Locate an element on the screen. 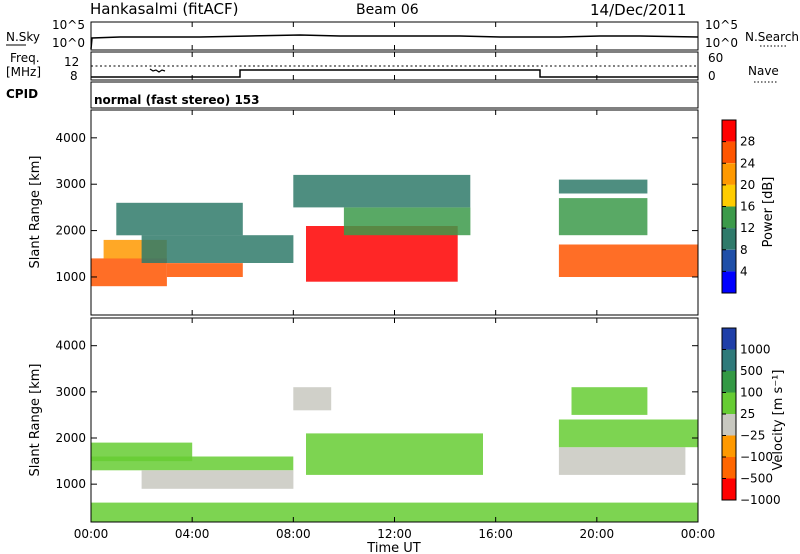  velocity-colorbar: 1000 500 100 25 −25 −100 −500 −1000 is located at coordinates (751, 417).